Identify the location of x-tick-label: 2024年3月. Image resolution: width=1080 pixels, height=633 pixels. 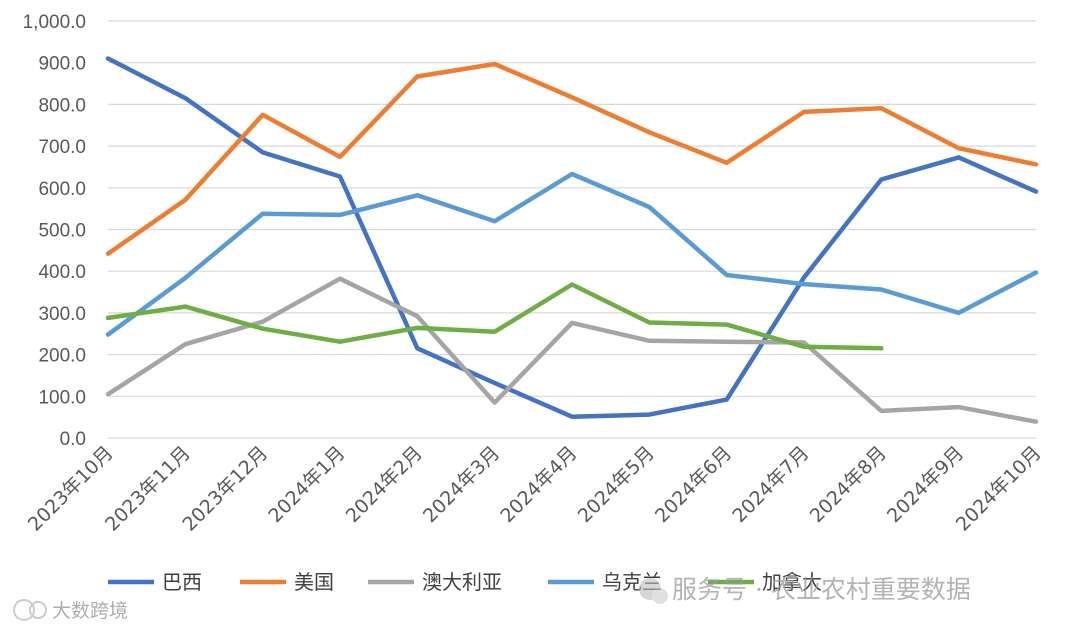
(461, 484).